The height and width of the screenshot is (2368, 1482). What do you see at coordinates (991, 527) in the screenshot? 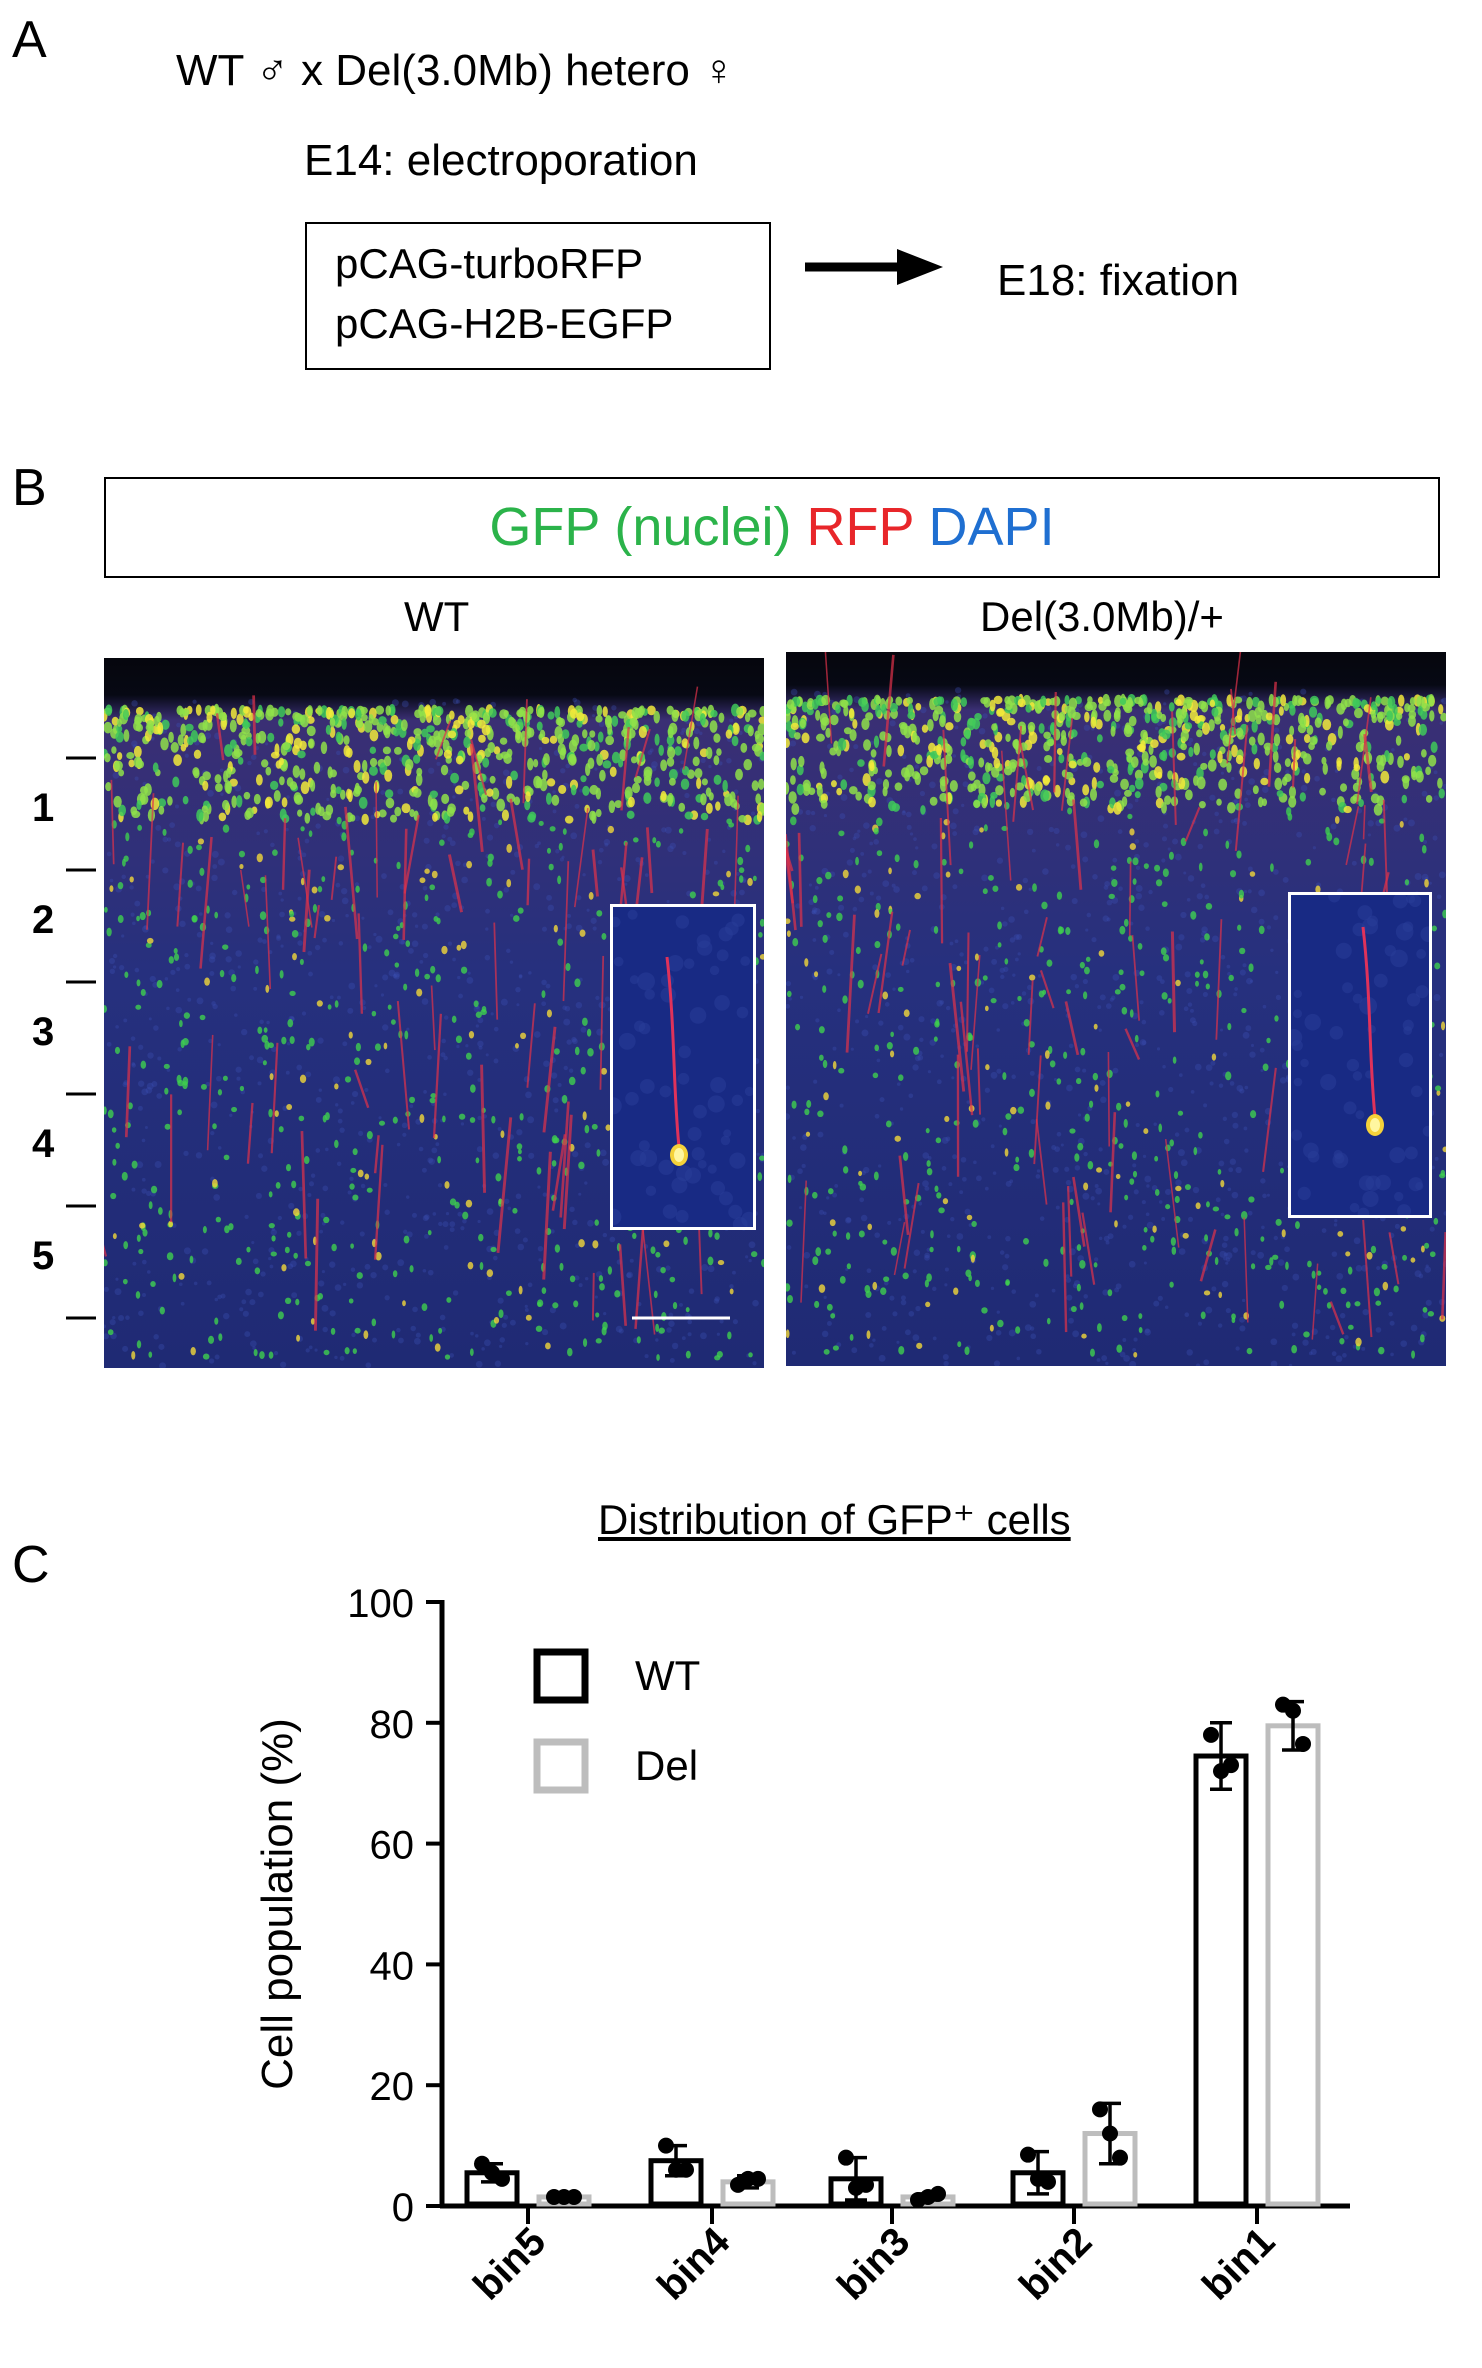
I see `dapi-legend-text: DAPI` at bounding box center [991, 527].